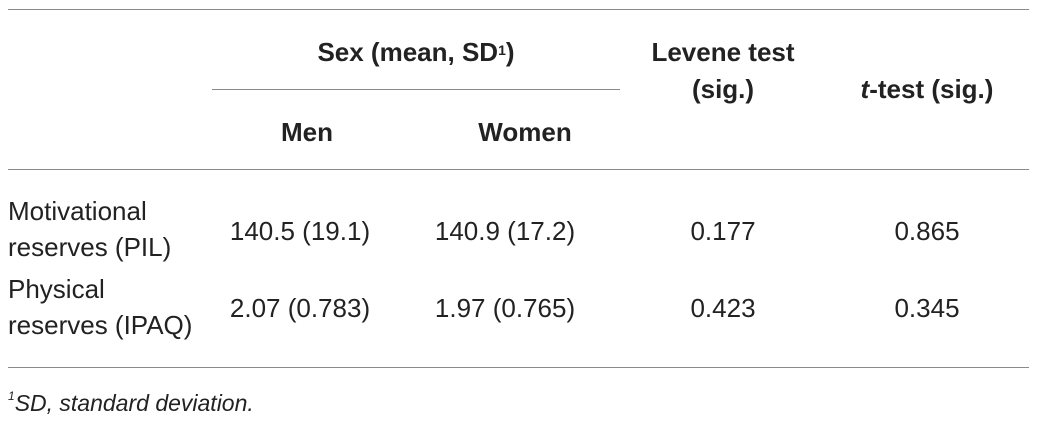  What do you see at coordinates (77, 211) in the screenshot?
I see `row-1-label-line1: Motivational` at bounding box center [77, 211].